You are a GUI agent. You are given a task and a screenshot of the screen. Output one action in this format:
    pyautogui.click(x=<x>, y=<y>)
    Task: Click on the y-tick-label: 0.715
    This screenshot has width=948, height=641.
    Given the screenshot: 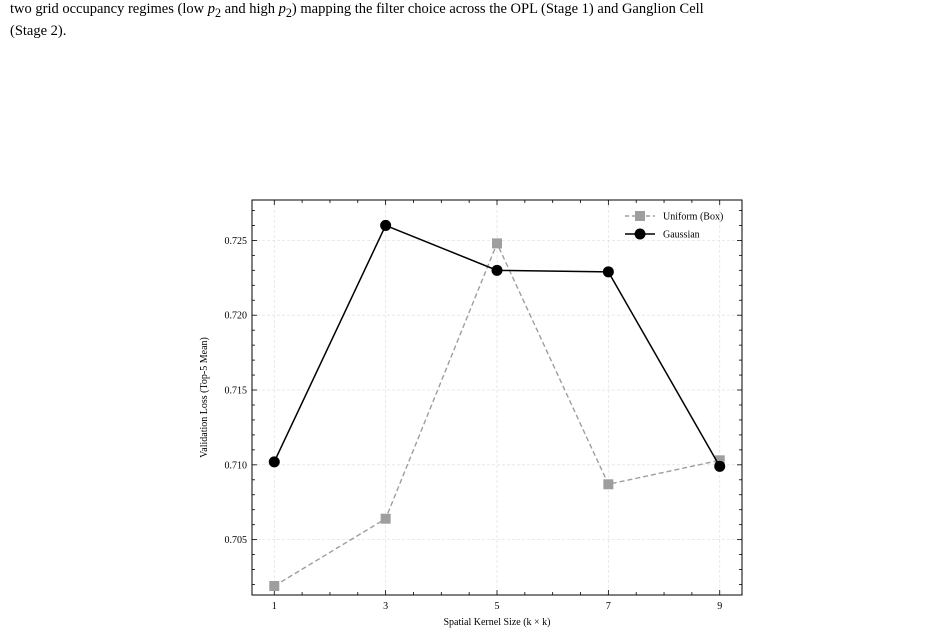 What is the action you would take?
    pyautogui.click(x=236, y=391)
    